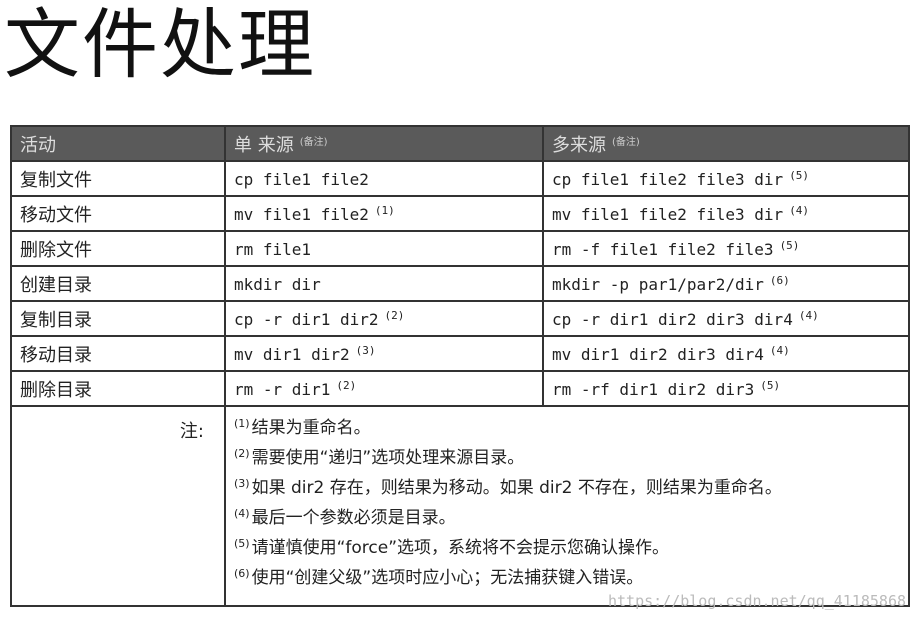 The height and width of the screenshot is (623, 918). What do you see at coordinates (579, 145) in the screenshot?
I see `header-multi-label: 多来源` at bounding box center [579, 145].